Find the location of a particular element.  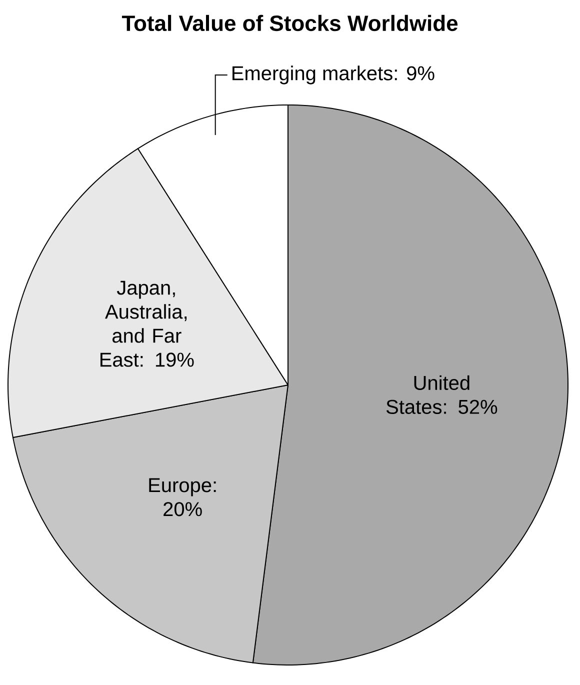

slice-label: Europe: 20% is located at coordinates (182, 497).